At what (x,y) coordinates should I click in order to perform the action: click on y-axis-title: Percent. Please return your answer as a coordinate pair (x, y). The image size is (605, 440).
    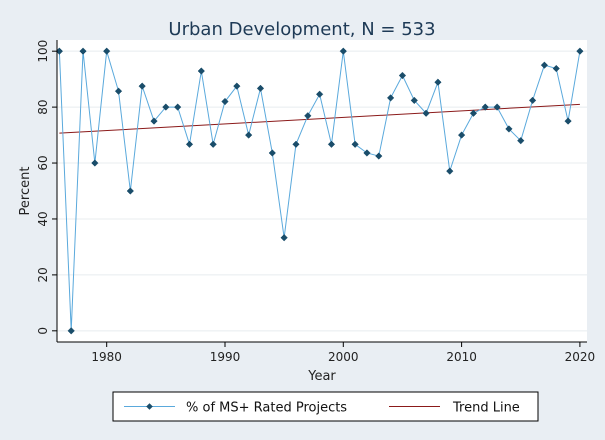
    Looking at the image, I should click on (25, 191).